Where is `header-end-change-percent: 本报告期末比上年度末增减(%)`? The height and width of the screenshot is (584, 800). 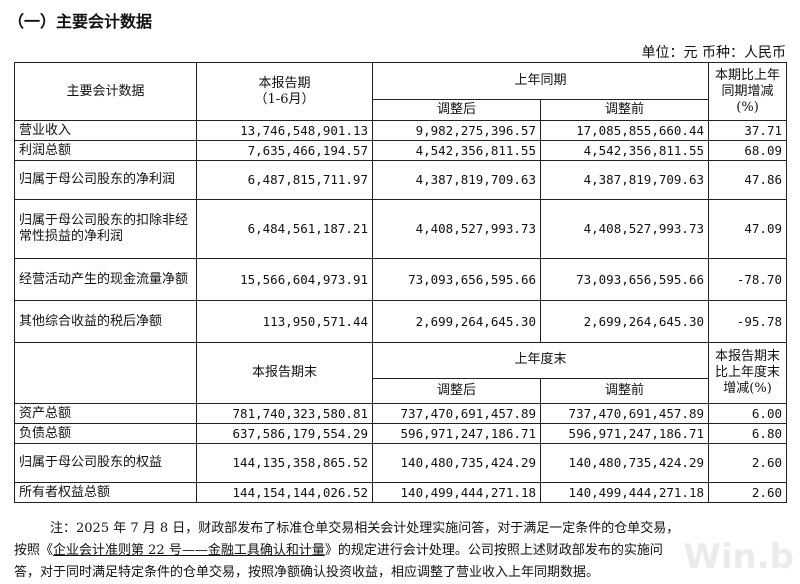 header-end-change-percent: 本报告期末比上年度末增减(%) is located at coordinates (748, 373).